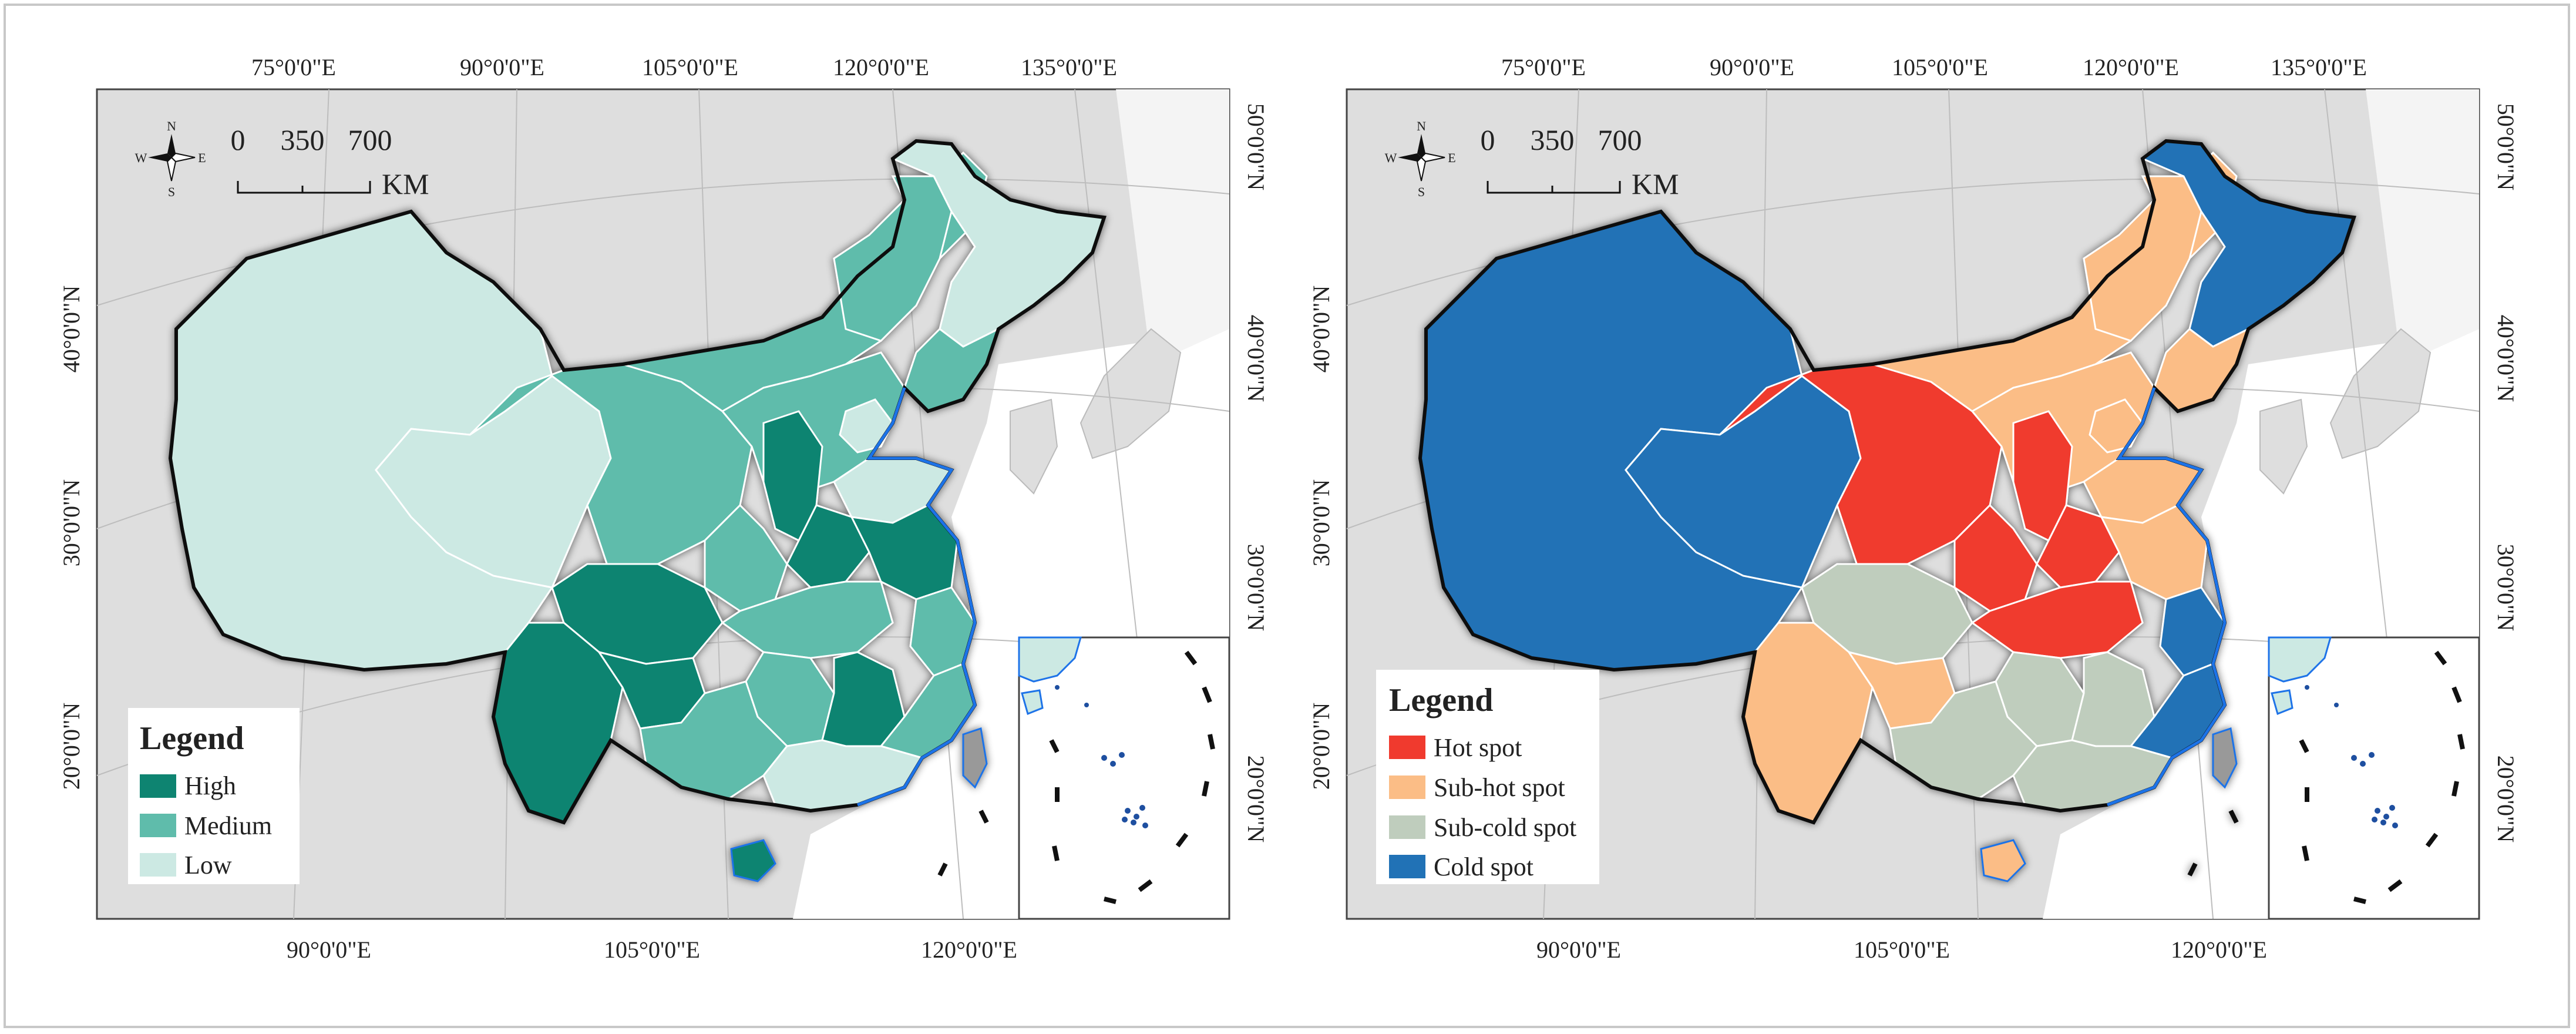  Describe the element at coordinates (1407, 827) in the screenshot. I see `legend-swatch-subcold` at that location.